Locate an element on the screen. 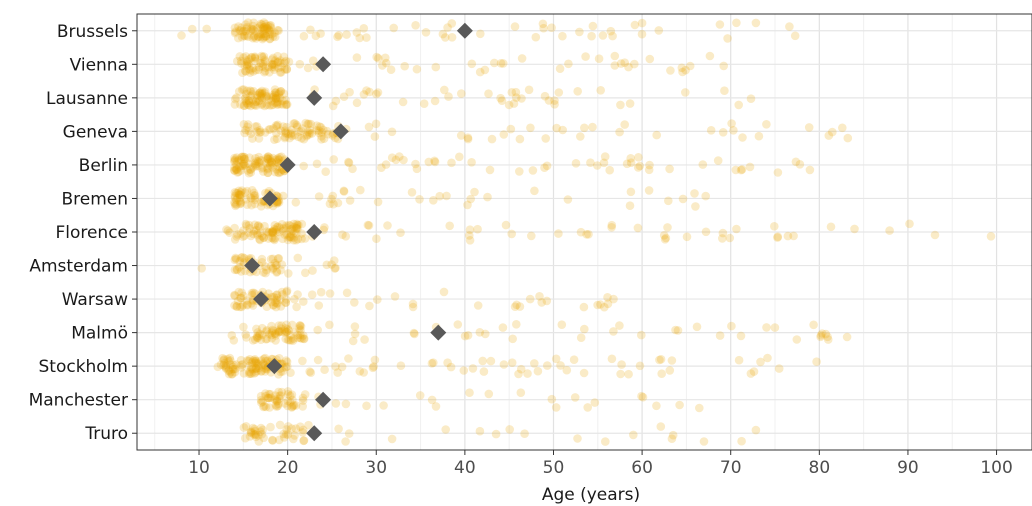  x-tick-label: 10 is located at coordinates (199, 468).